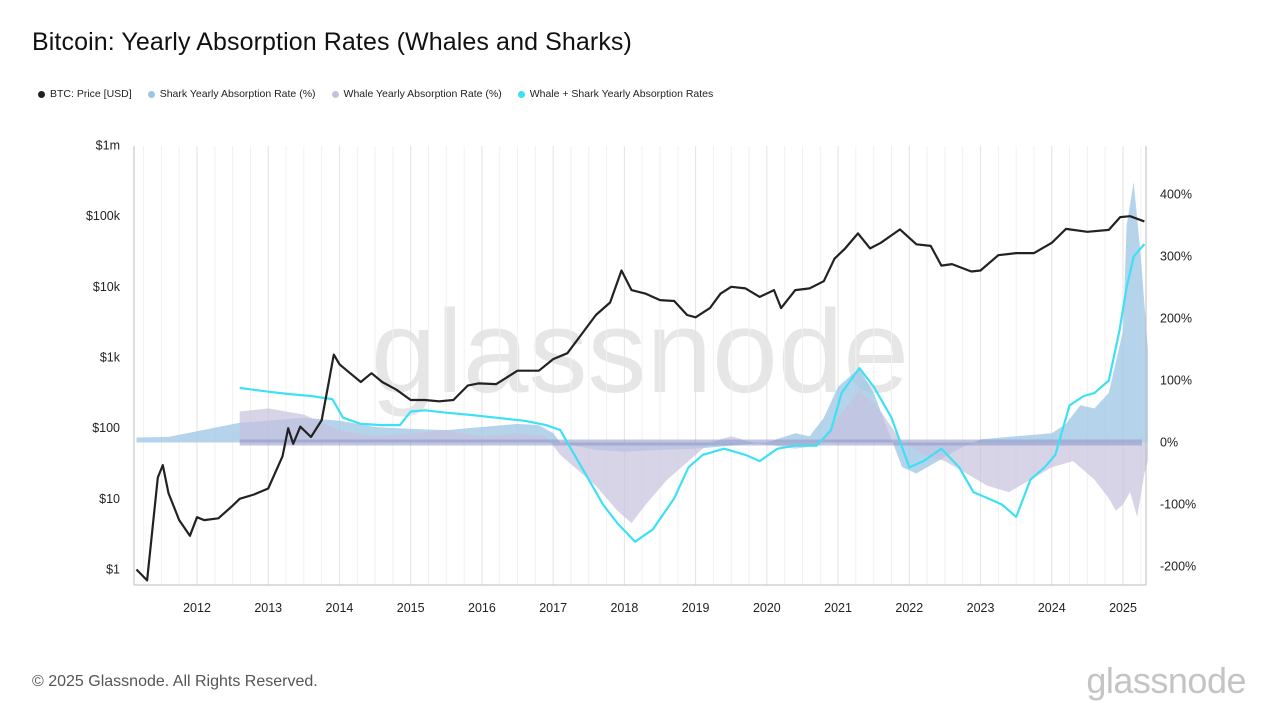 The image size is (1280, 720). I want to click on legend-item-shark-rate: Shark Yearly Absorption Rate (%), so click(231, 94).